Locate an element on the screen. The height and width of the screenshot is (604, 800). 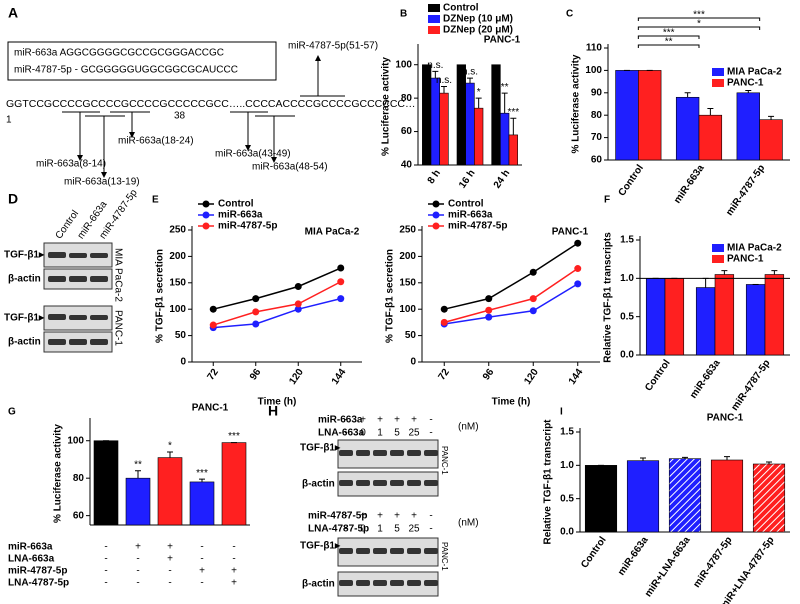
x-tick-label: Control is located at coordinates (594, 553).